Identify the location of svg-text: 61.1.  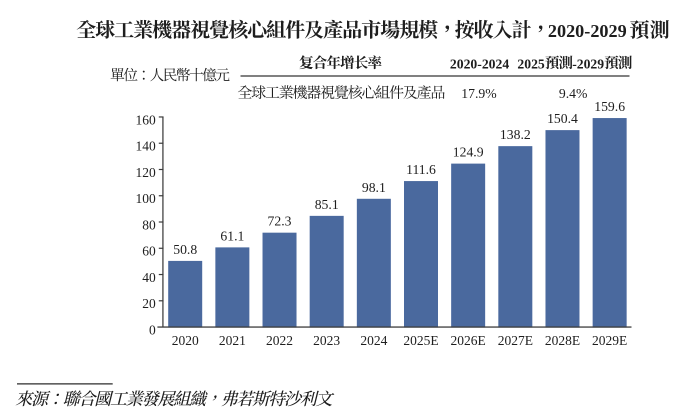
(232, 235).